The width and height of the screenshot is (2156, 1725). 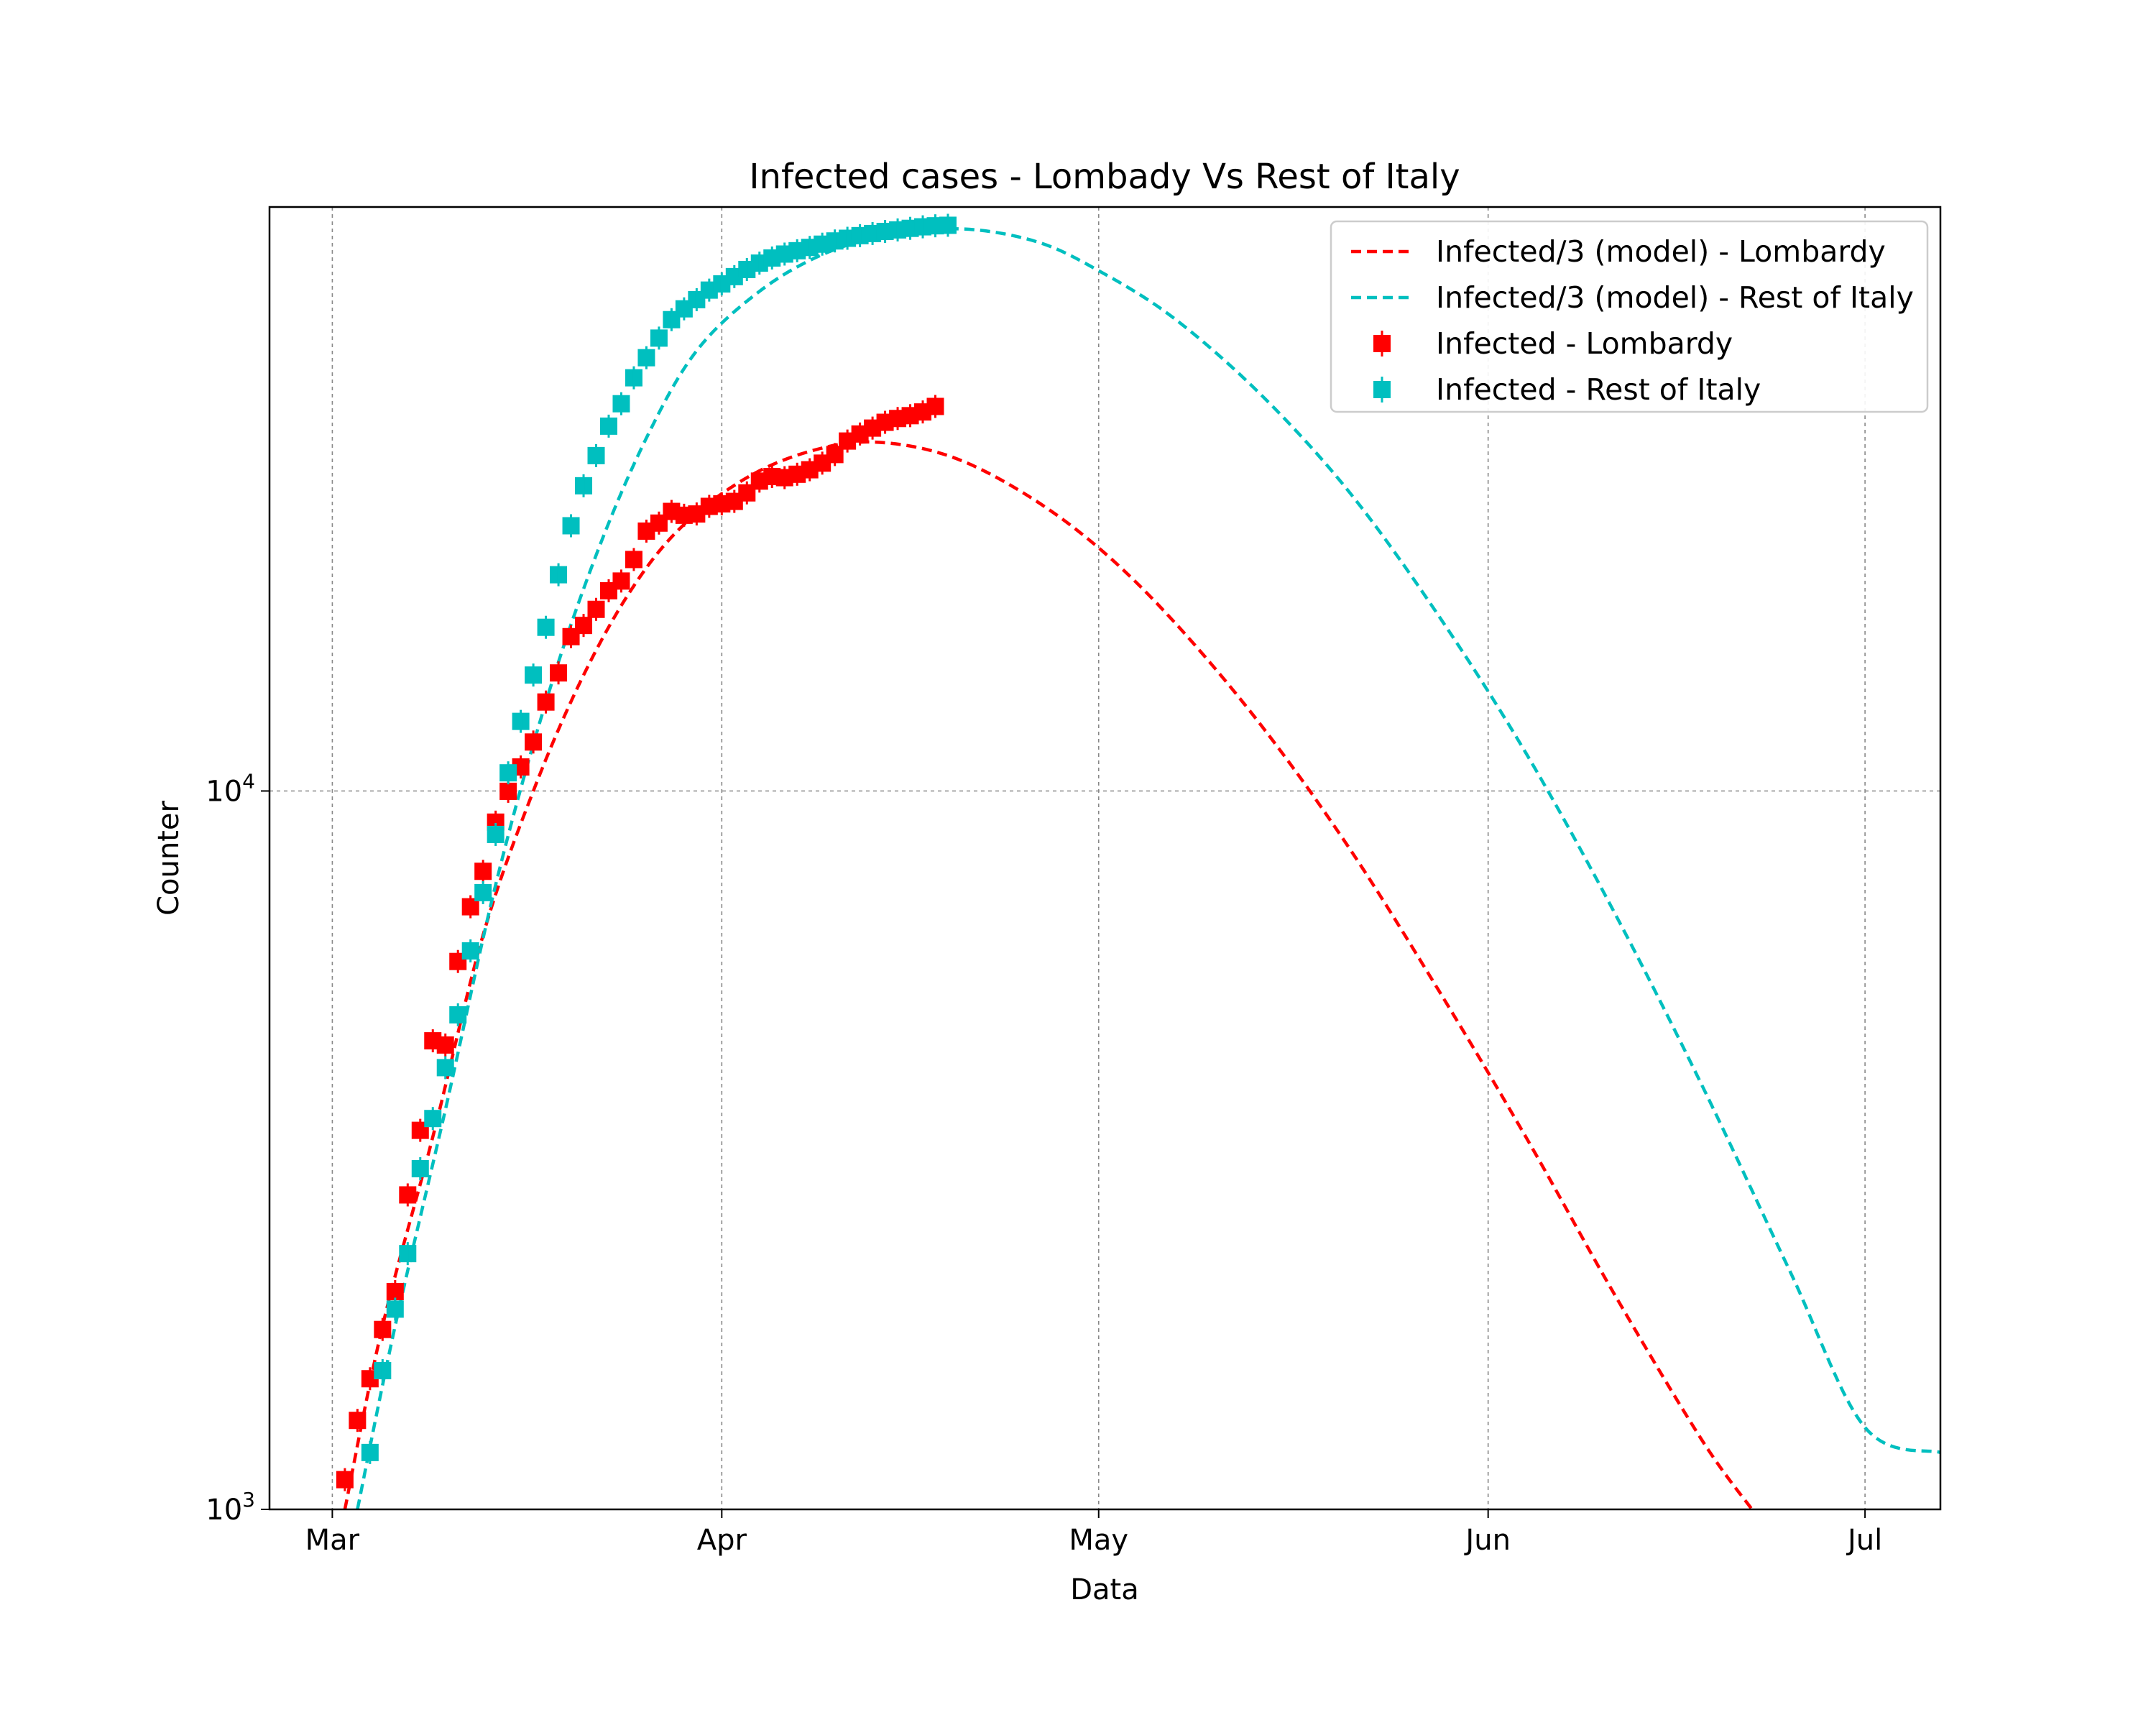 What do you see at coordinates (248, 1500) in the screenshot?
I see `y-tick-exponent: 3` at bounding box center [248, 1500].